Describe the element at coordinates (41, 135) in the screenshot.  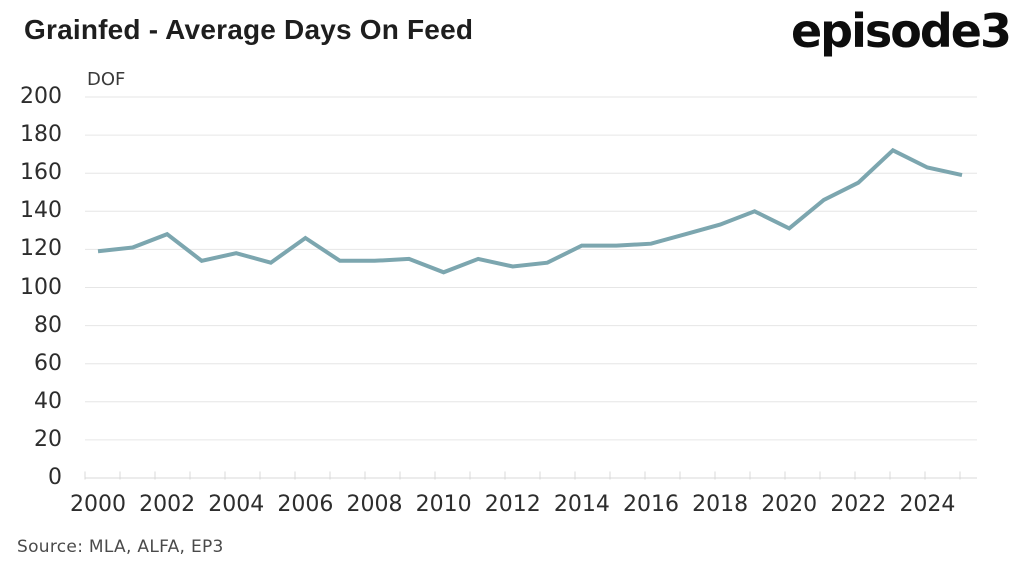
I see `y-tick-label: 180` at that location.